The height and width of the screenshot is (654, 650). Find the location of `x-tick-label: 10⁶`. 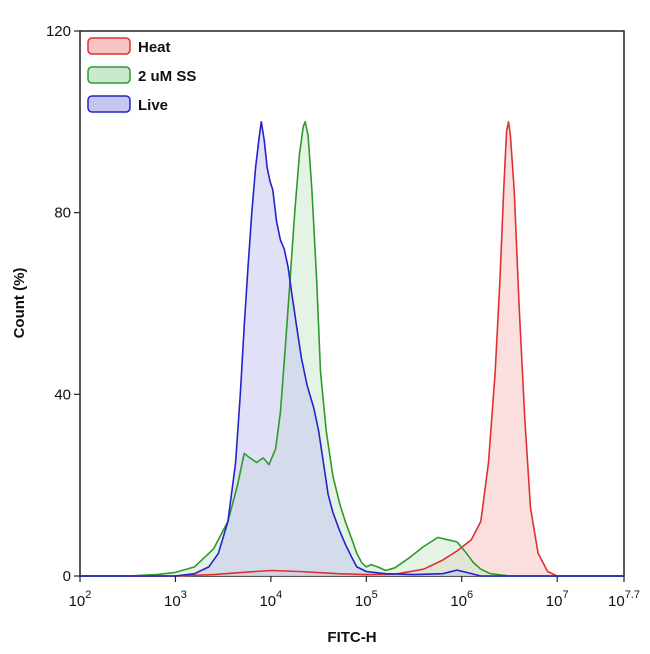

x-tick-label: 10⁶ is located at coordinates (461, 599).